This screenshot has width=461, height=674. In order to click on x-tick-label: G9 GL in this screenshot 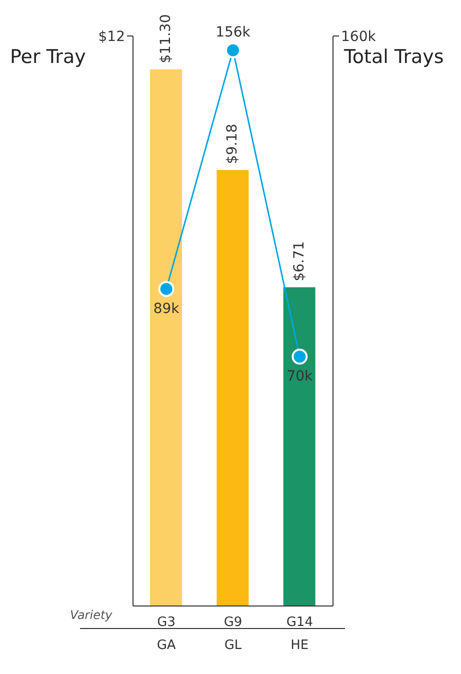, I will do `click(233, 634)`.